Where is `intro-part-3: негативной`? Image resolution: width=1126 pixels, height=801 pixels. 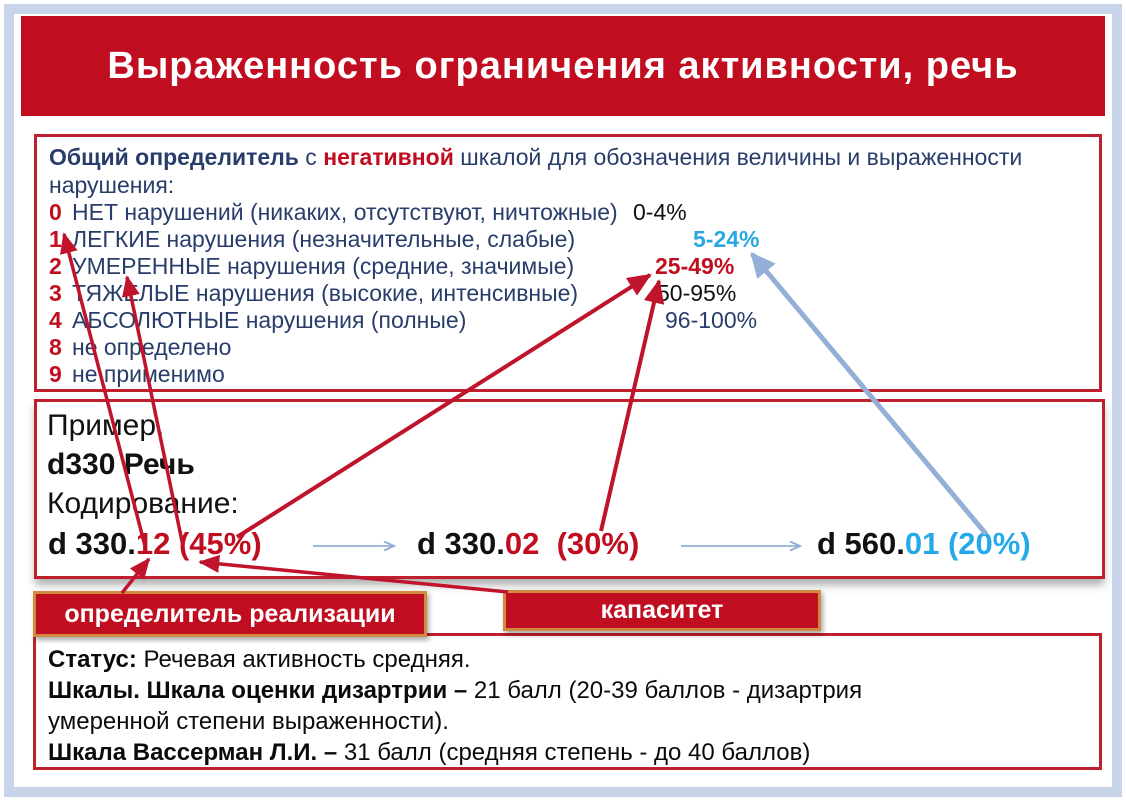 intro-part-3: негативной is located at coordinates (388, 157).